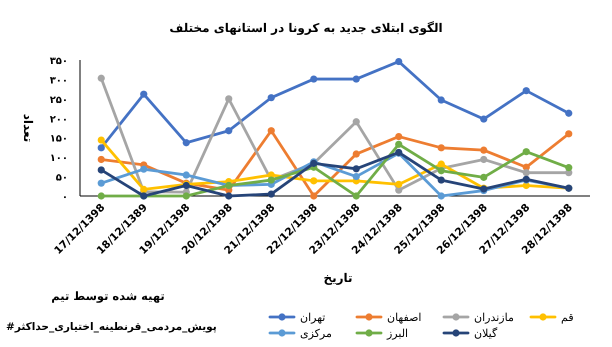  What do you see at coordinates (28, 128) in the screenshot?
I see `ylabel: تعداد` at bounding box center [28, 128].